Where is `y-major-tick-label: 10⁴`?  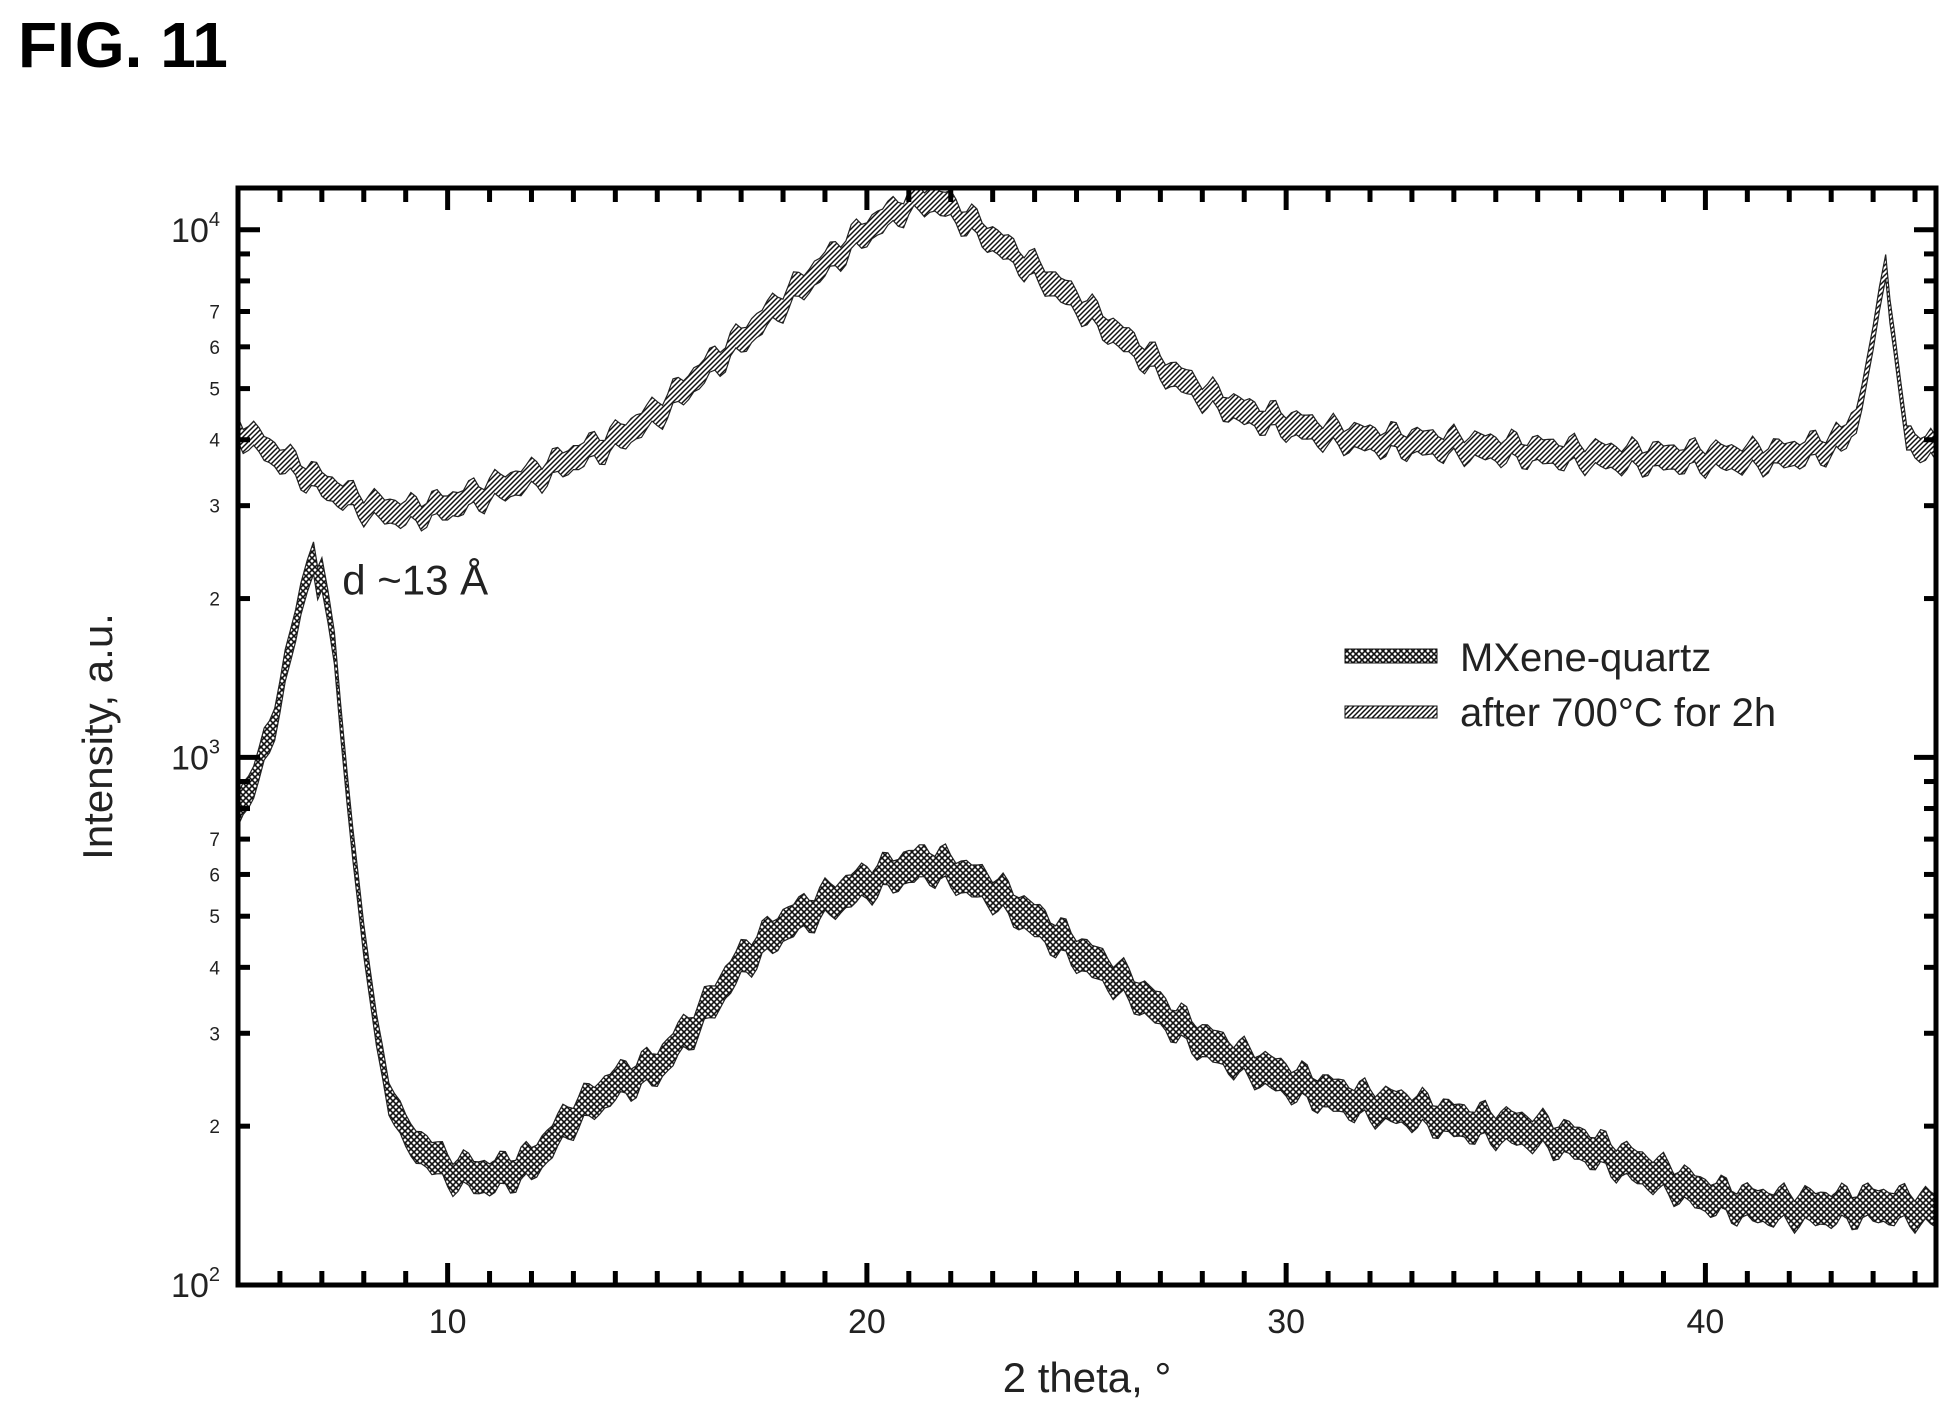 y-major-tick-label: 10⁴ is located at coordinates (195, 229).